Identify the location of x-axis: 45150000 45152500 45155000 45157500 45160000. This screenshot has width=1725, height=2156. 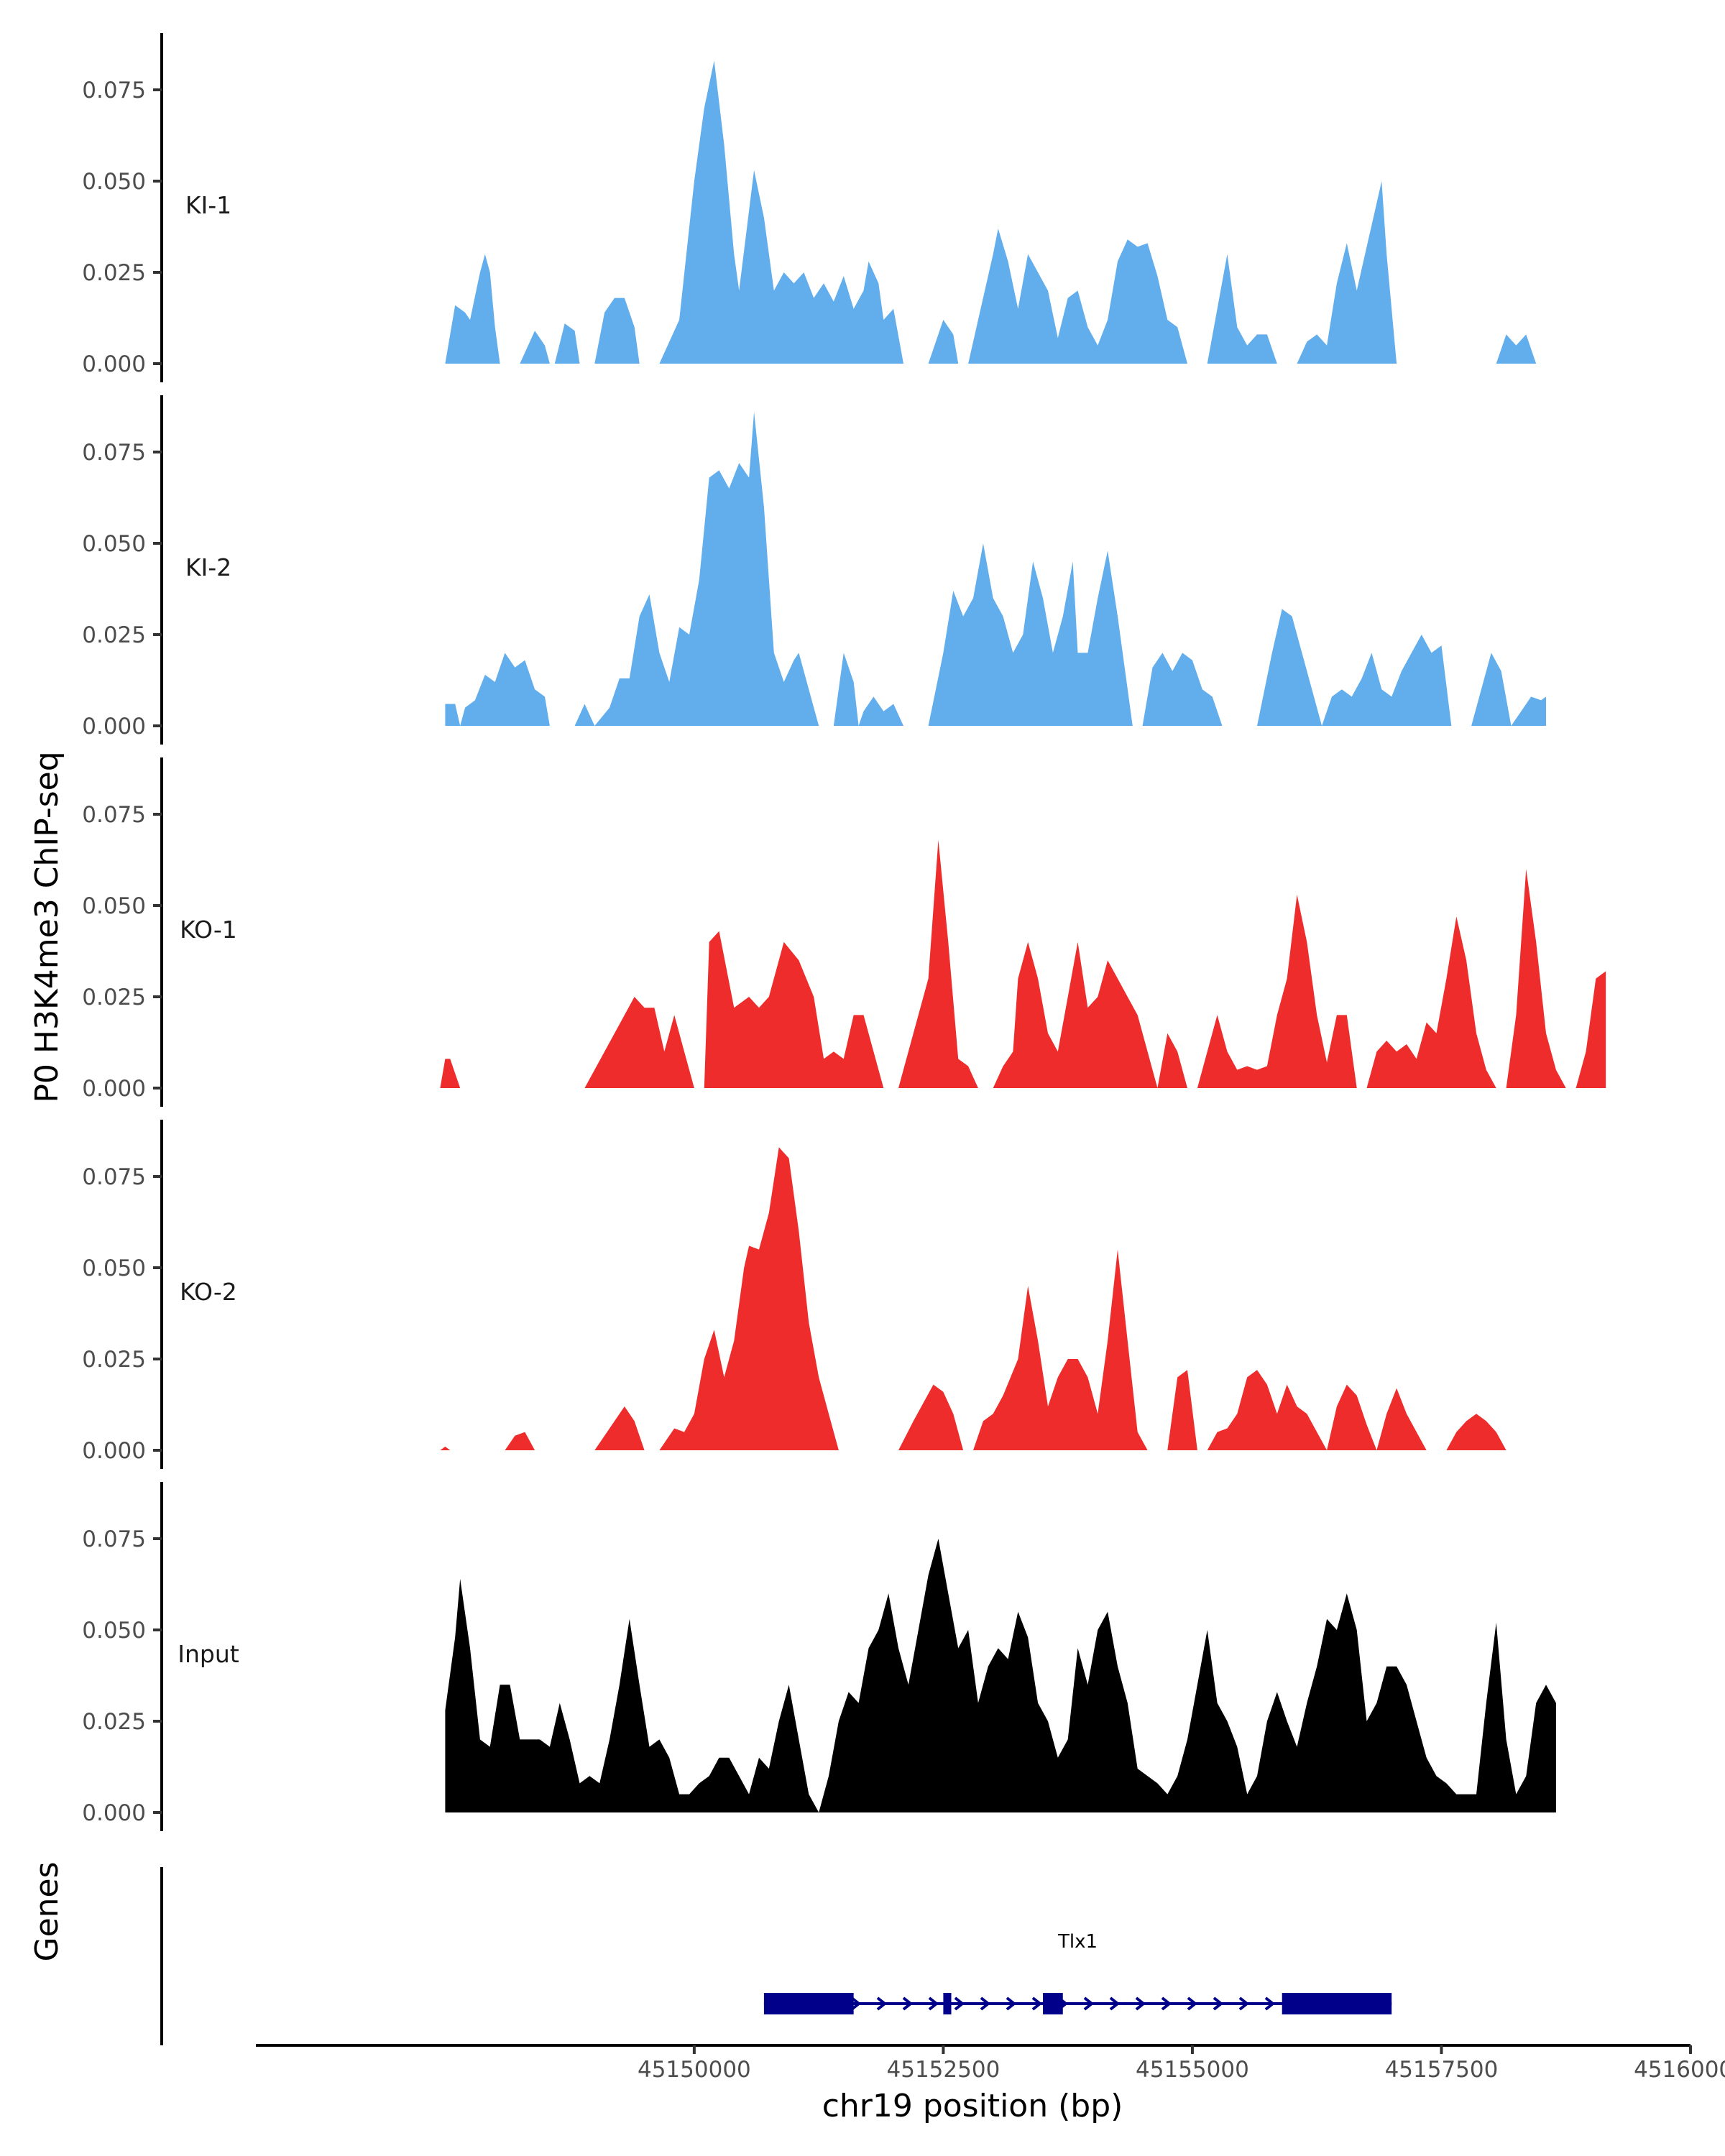
(990, 2063).